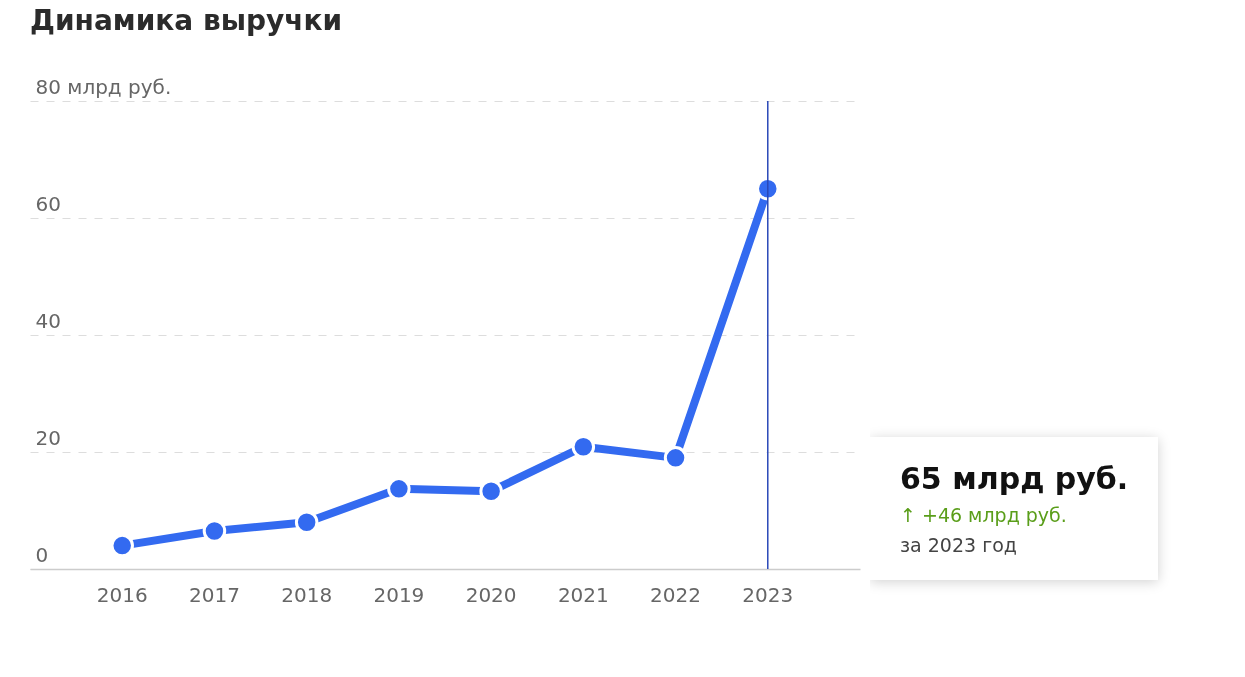 This screenshot has height=677, width=1245. What do you see at coordinates (984, 515) in the screenshot?
I see `text: ↑ +46 млрд руб.` at bounding box center [984, 515].